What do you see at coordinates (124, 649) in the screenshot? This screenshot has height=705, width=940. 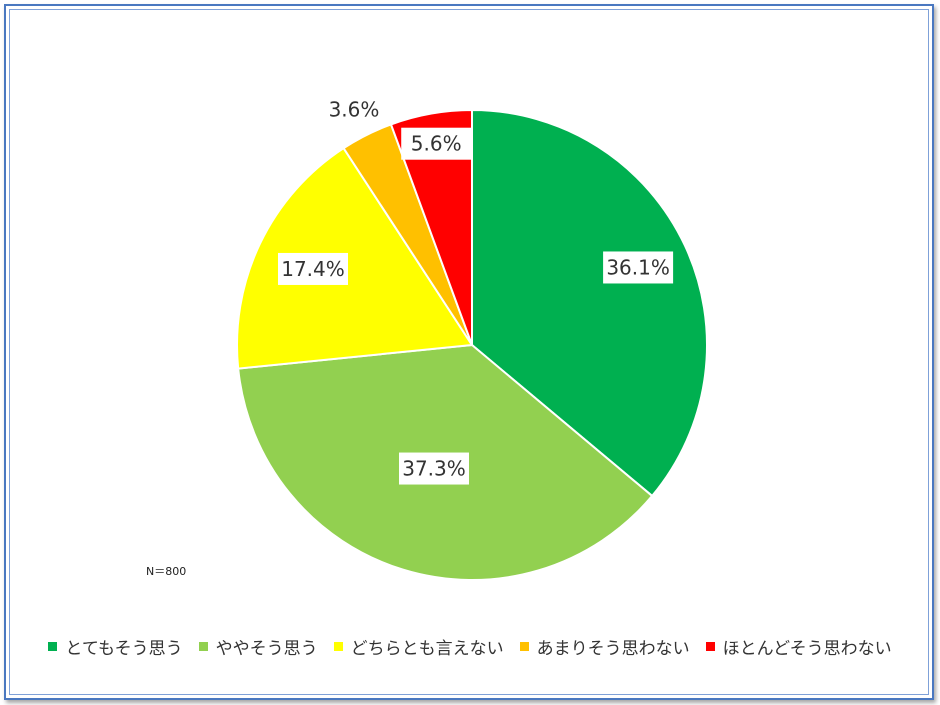 I see `legend-label-very-agree: とてもそう思う` at bounding box center [124, 649].